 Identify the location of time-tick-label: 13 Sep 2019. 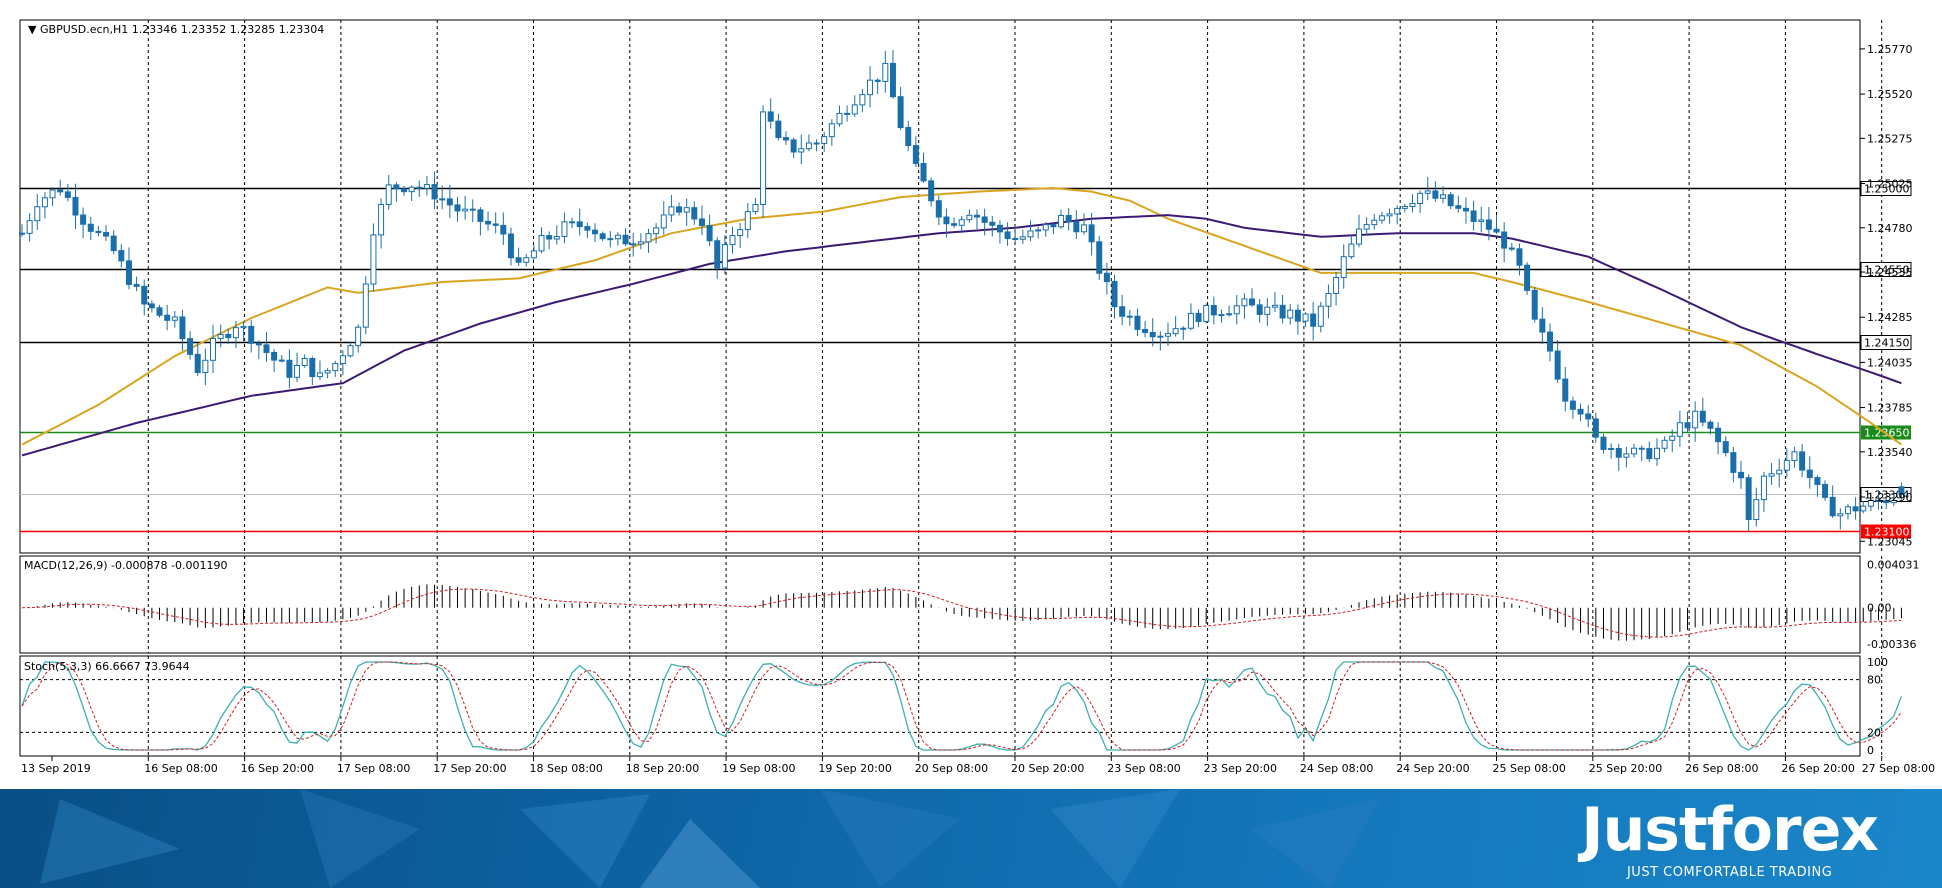
(56, 768).